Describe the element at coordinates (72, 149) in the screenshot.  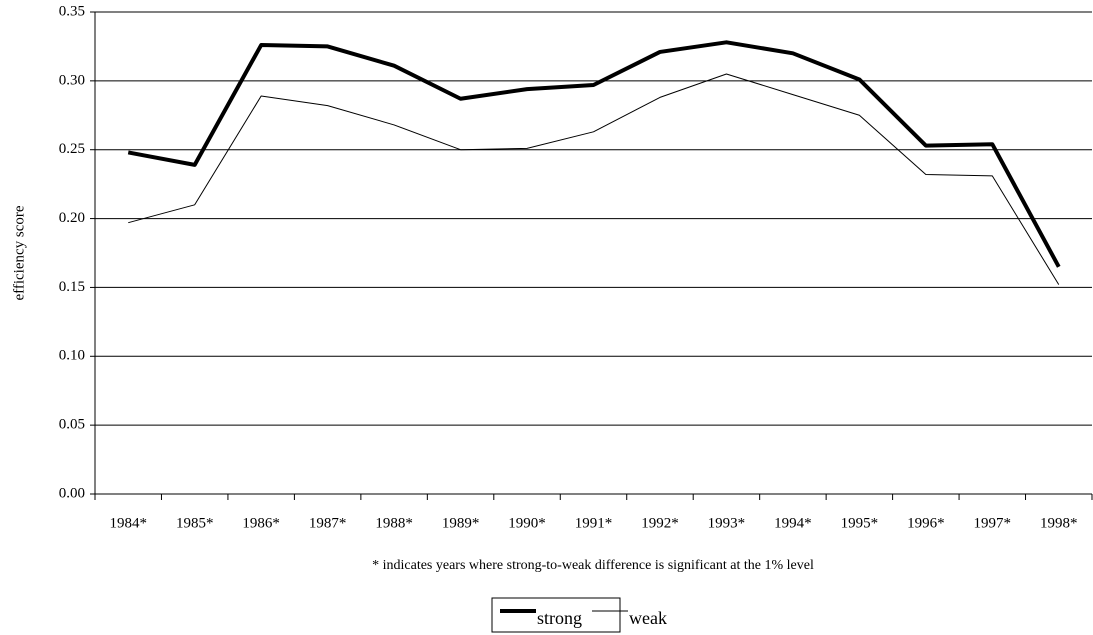
I see `y-tick-label: 0.25` at that location.